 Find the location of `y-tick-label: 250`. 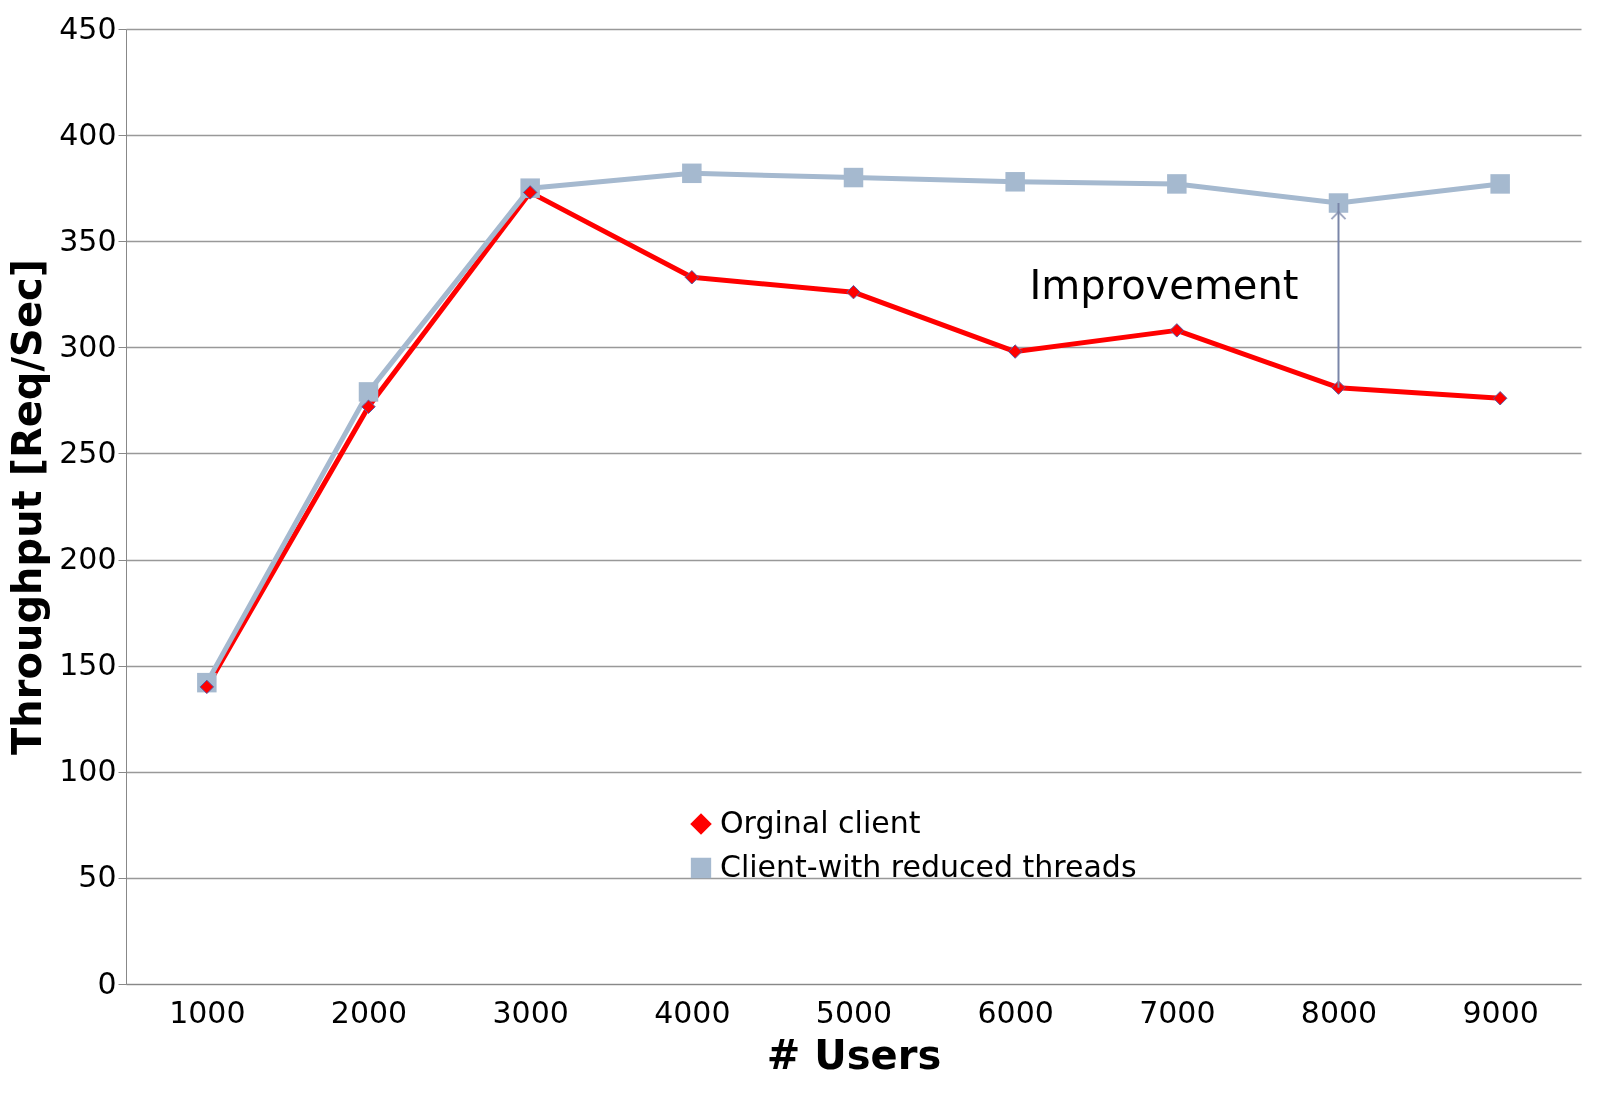

y-tick-label: 250 is located at coordinates (88, 452).